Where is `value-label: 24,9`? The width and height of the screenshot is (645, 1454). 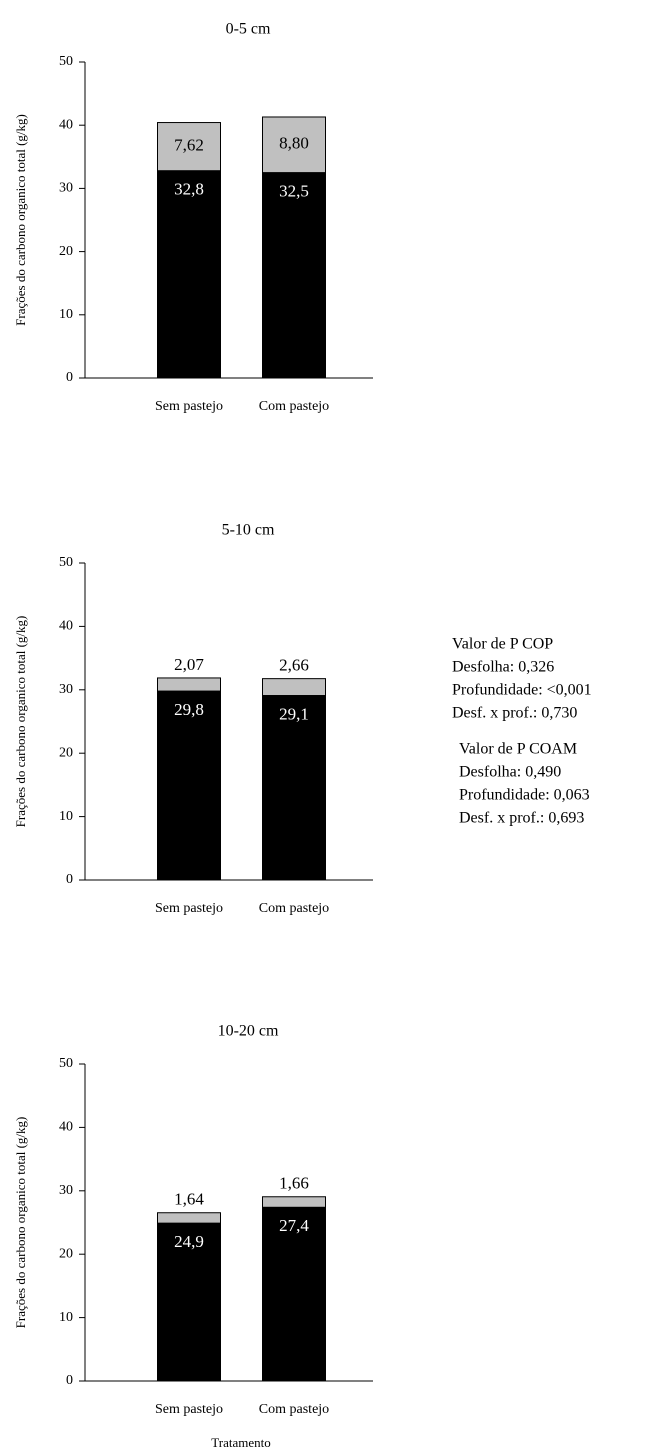
value-label: 24,9 is located at coordinates (189, 1241).